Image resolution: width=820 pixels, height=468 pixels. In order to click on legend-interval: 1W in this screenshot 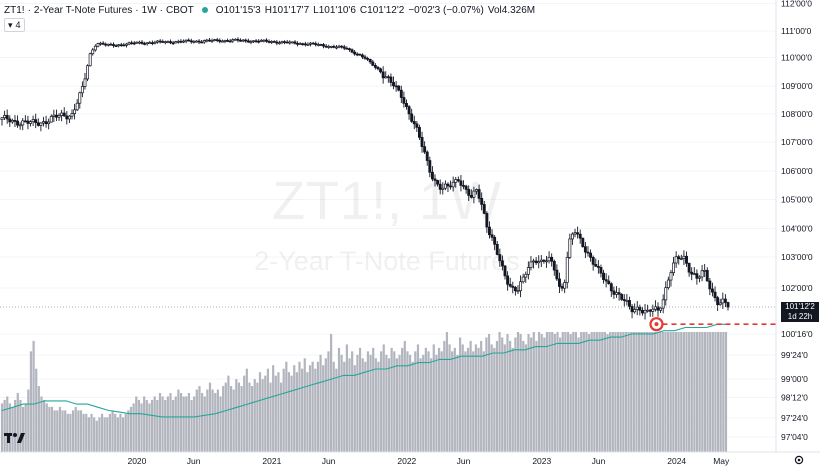, I will do `click(149, 10)`.